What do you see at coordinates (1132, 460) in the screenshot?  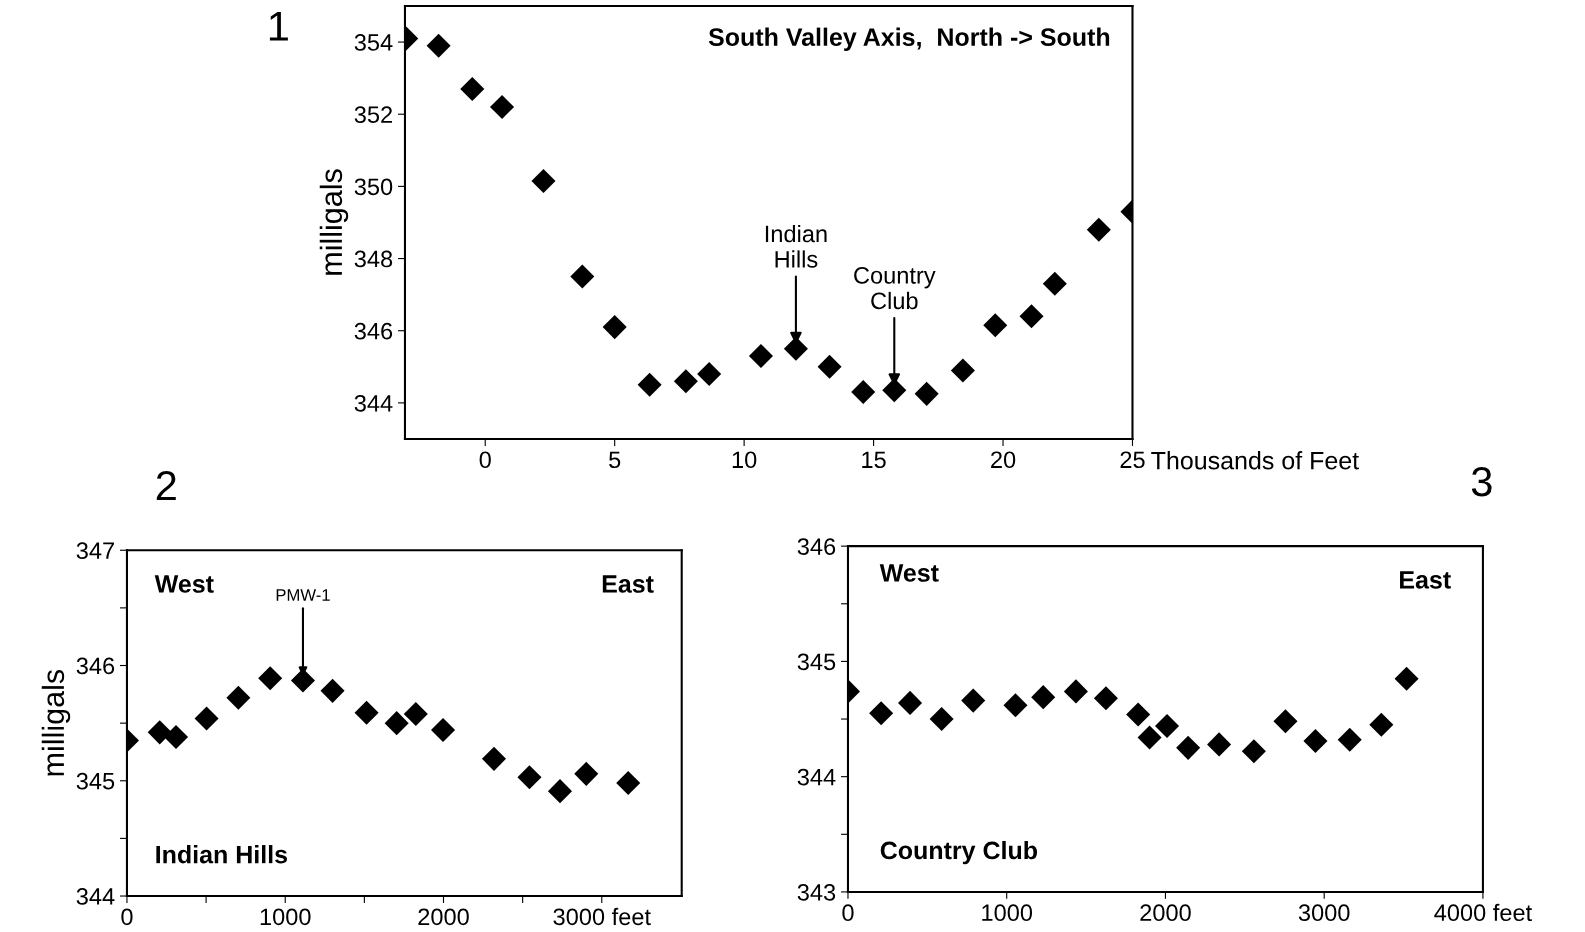 I see `x-tick-label: 25` at bounding box center [1132, 460].